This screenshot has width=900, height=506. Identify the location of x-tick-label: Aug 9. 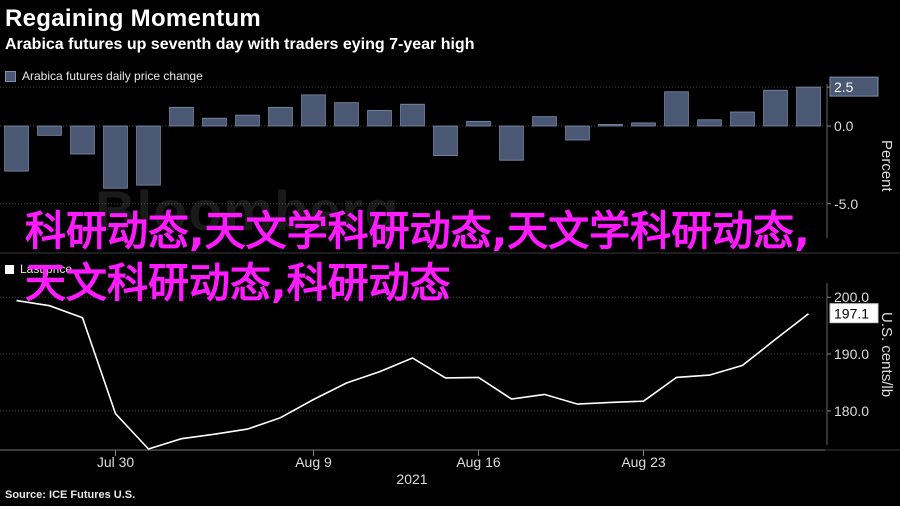
(313, 462).